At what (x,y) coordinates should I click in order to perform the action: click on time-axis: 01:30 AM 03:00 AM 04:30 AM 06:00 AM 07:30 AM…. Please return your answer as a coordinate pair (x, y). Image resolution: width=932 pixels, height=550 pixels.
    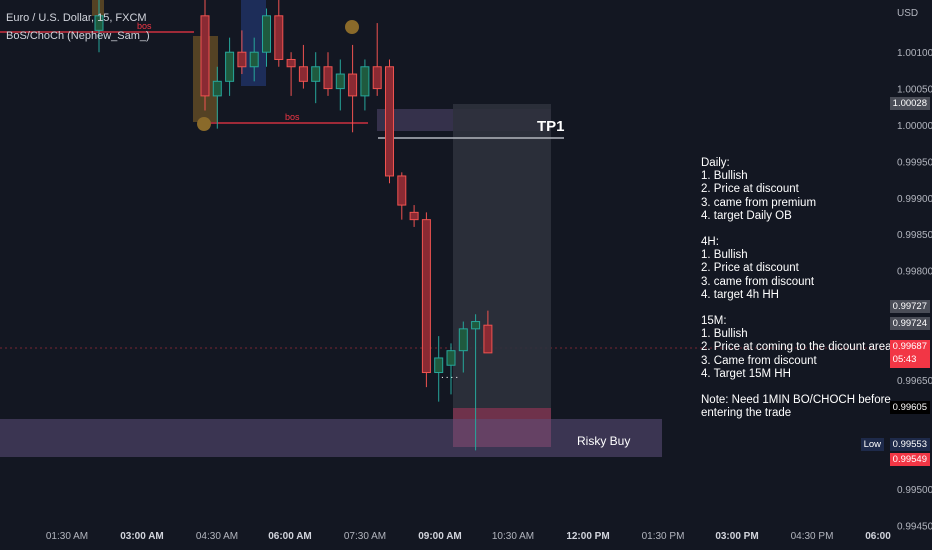
    Looking at the image, I should click on (468, 536).